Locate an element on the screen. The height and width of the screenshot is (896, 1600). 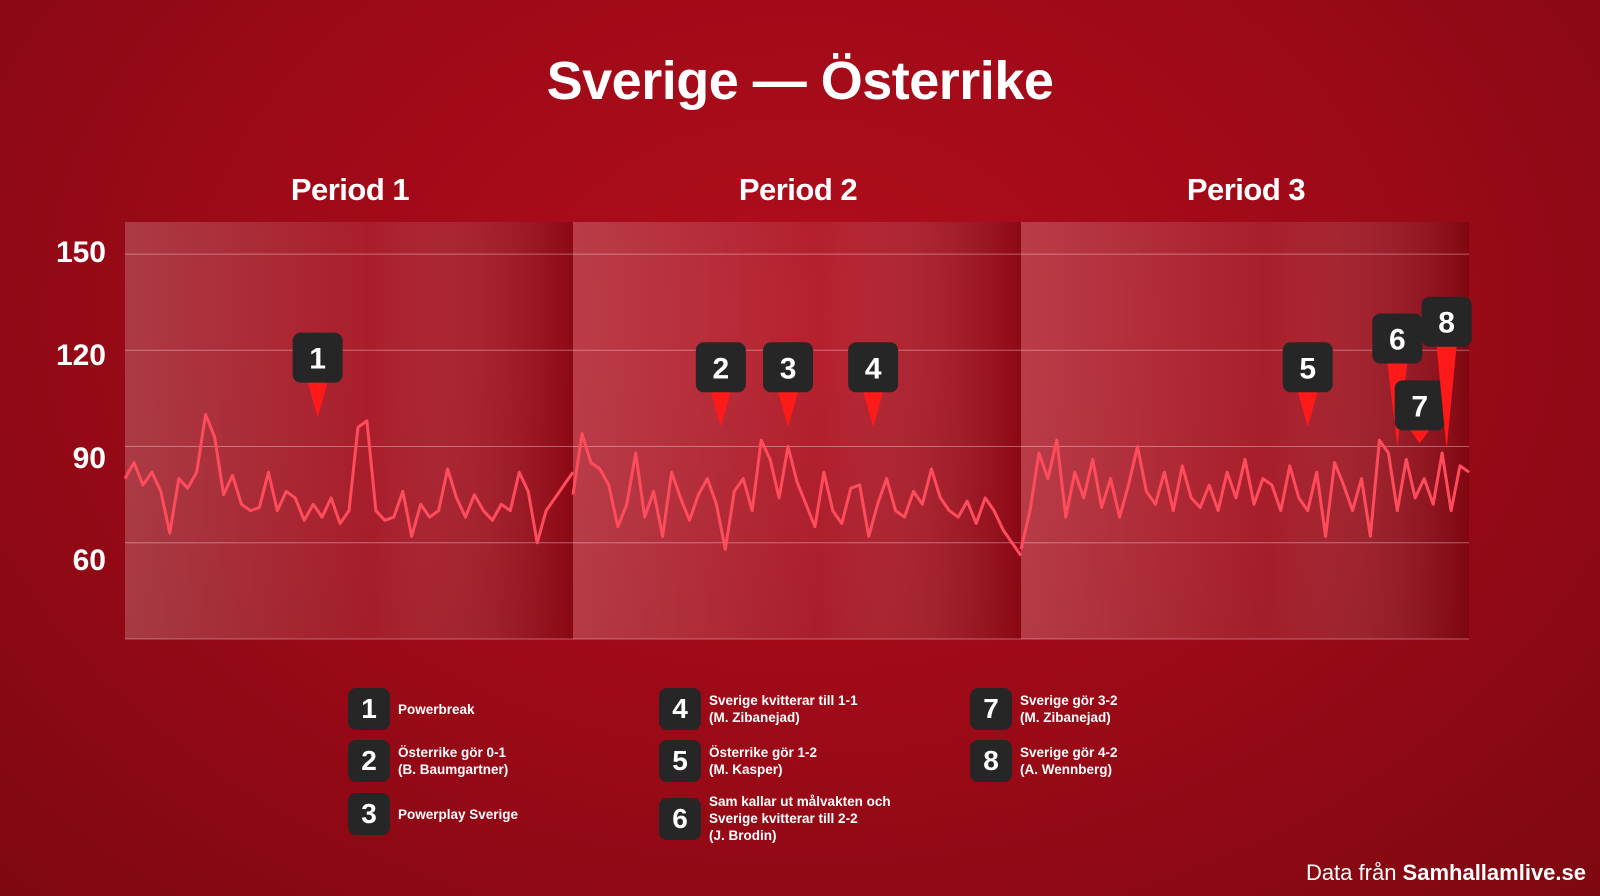
event-marker-2: 2 is located at coordinates (720, 385).